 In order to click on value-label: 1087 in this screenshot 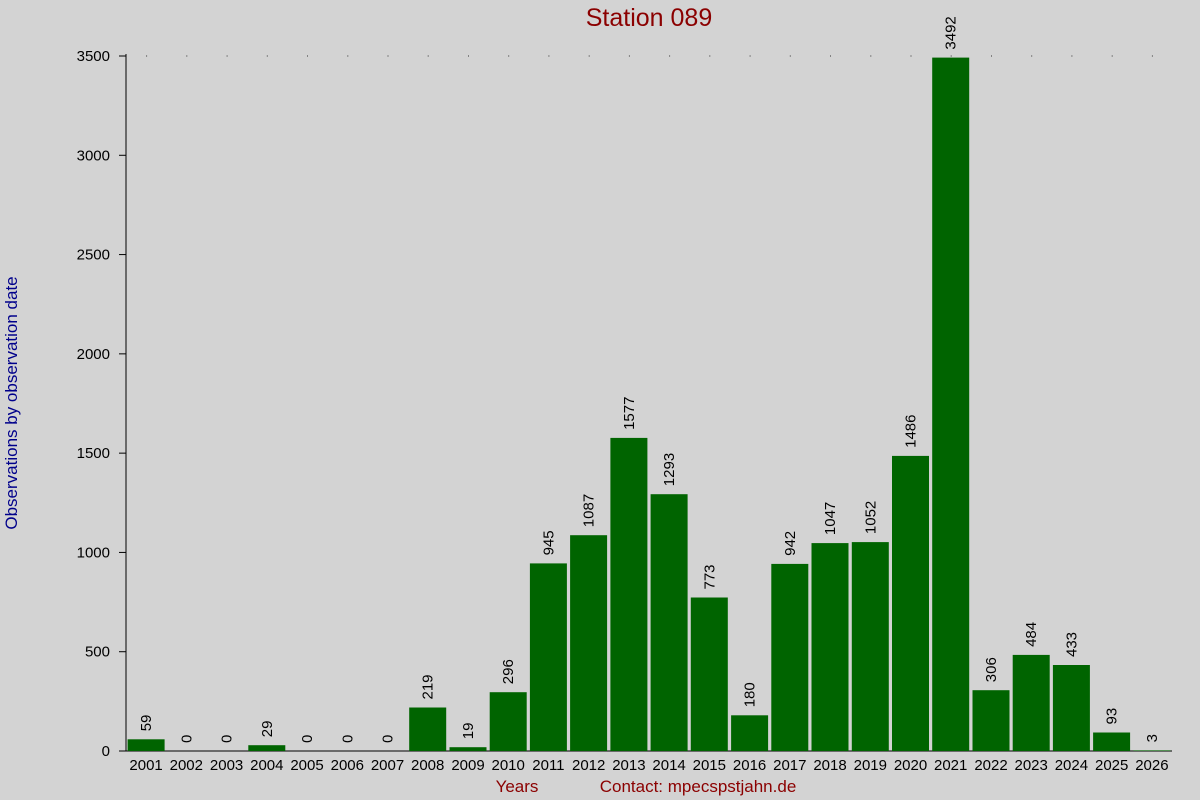, I will do `click(589, 510)`.